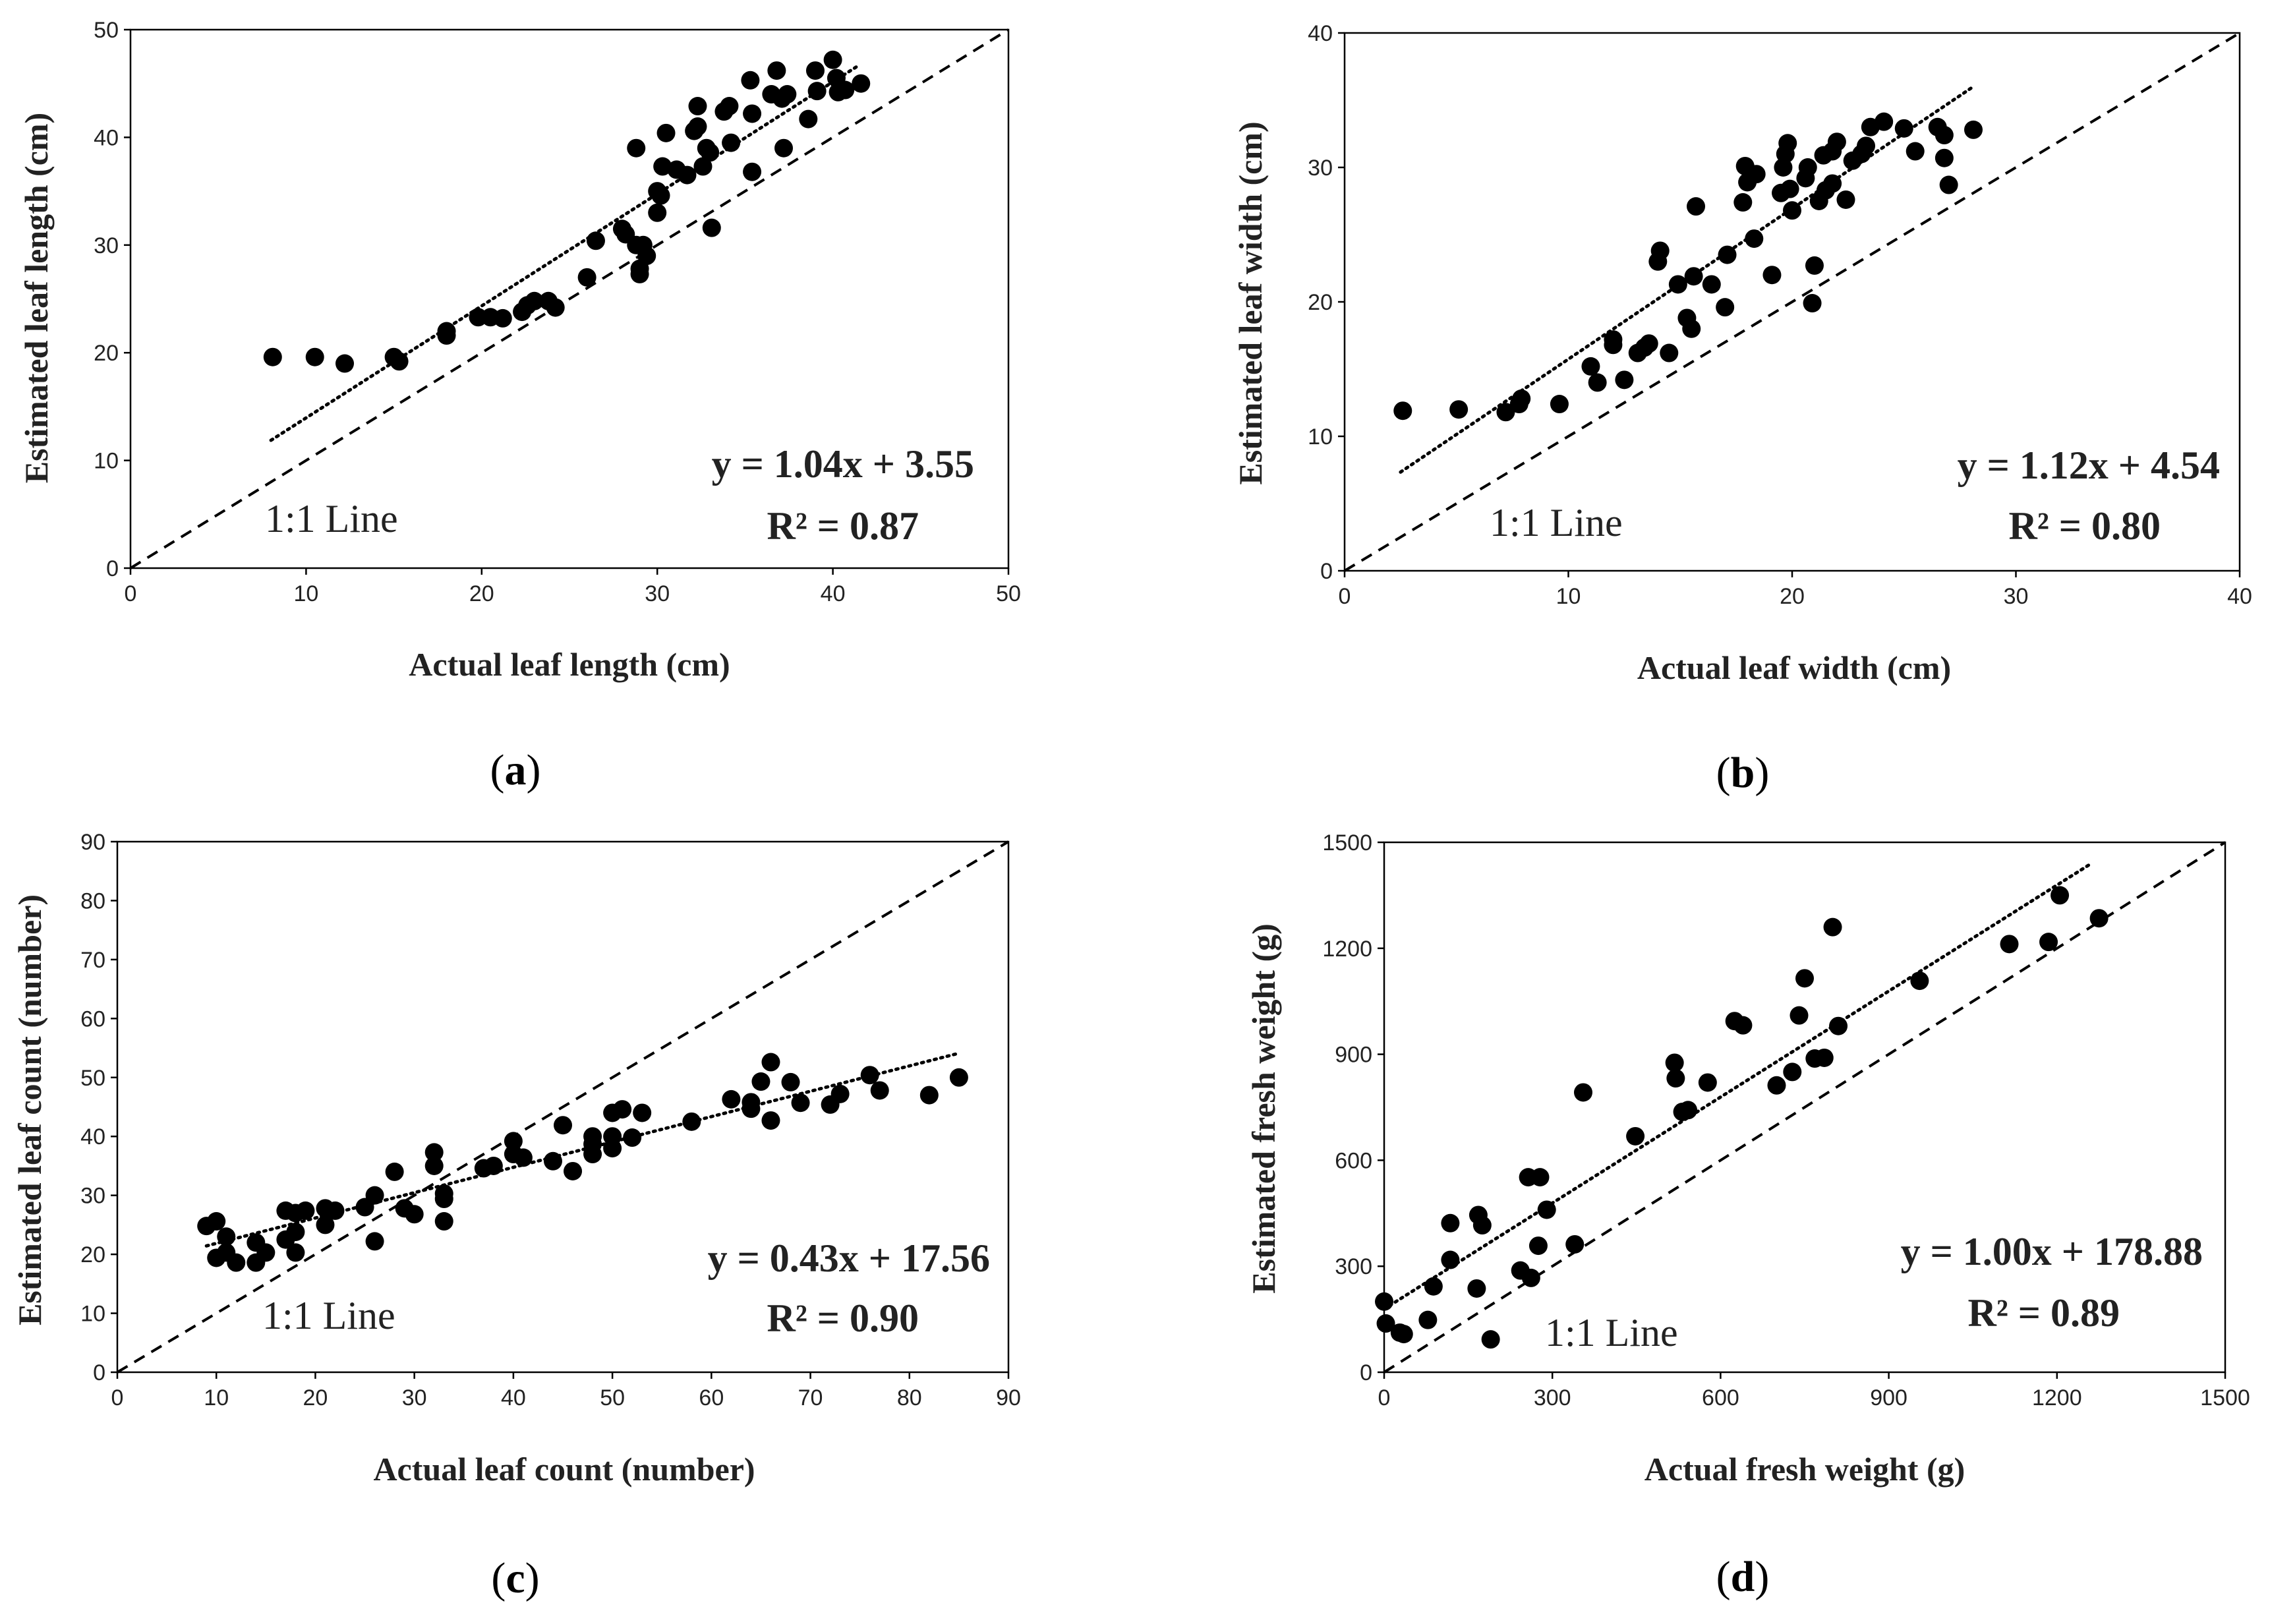 The height and width of the screenshot is (1624, 2270). What do you see at coordinates (1743, 773) in the screenshot?
I see `panel-label: (b)` at bounding box center [1743, 773].